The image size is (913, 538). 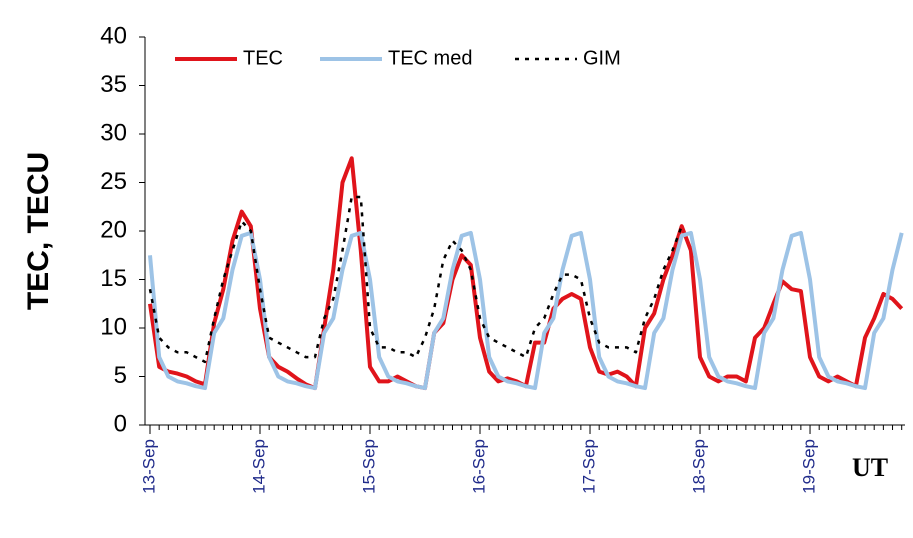 What do you see at coordinates (113, 35) in the screenshot?
I see `y-tick-label: 40` at bounding box center [113, 35].